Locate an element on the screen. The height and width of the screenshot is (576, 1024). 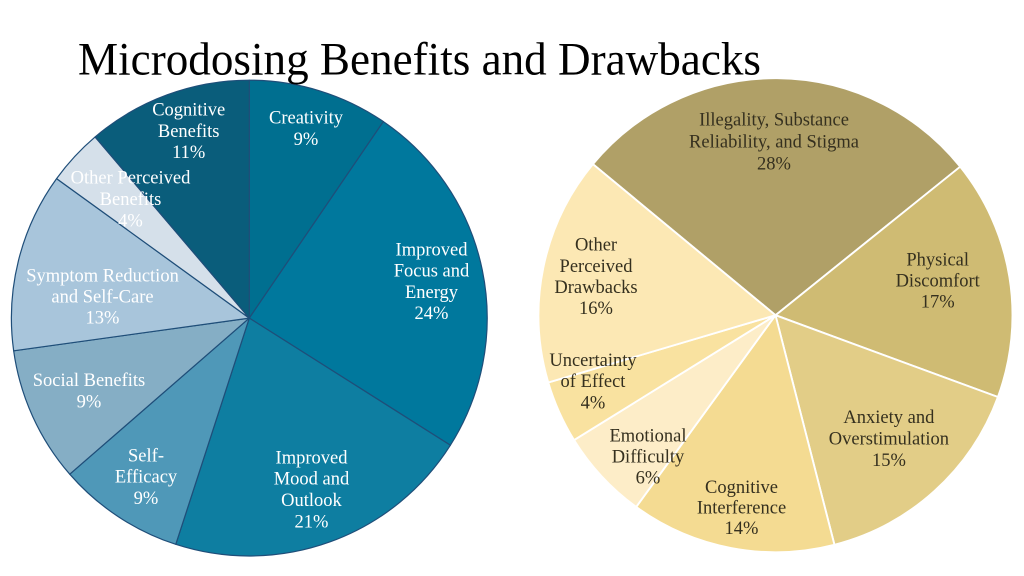
svg-text:Microdosing Benefits and Drawb: Microdosing Benefits and Drawbacks is located at coordinates (419, 60).